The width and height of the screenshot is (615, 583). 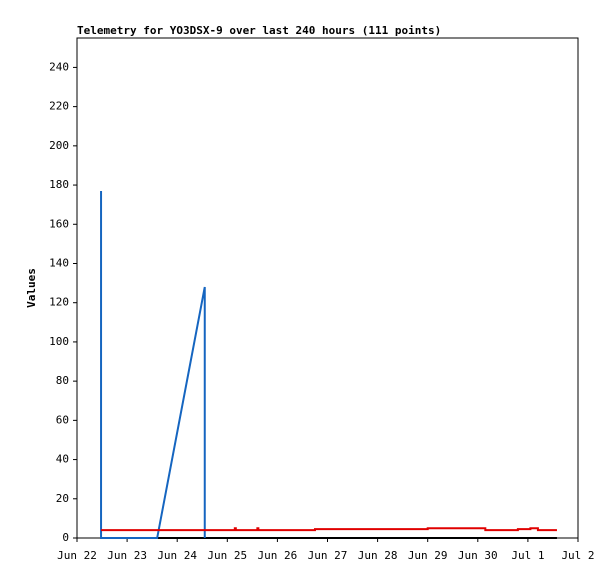 I want to click on x-tick-label: Jun 29, so click(x=428, y=555).